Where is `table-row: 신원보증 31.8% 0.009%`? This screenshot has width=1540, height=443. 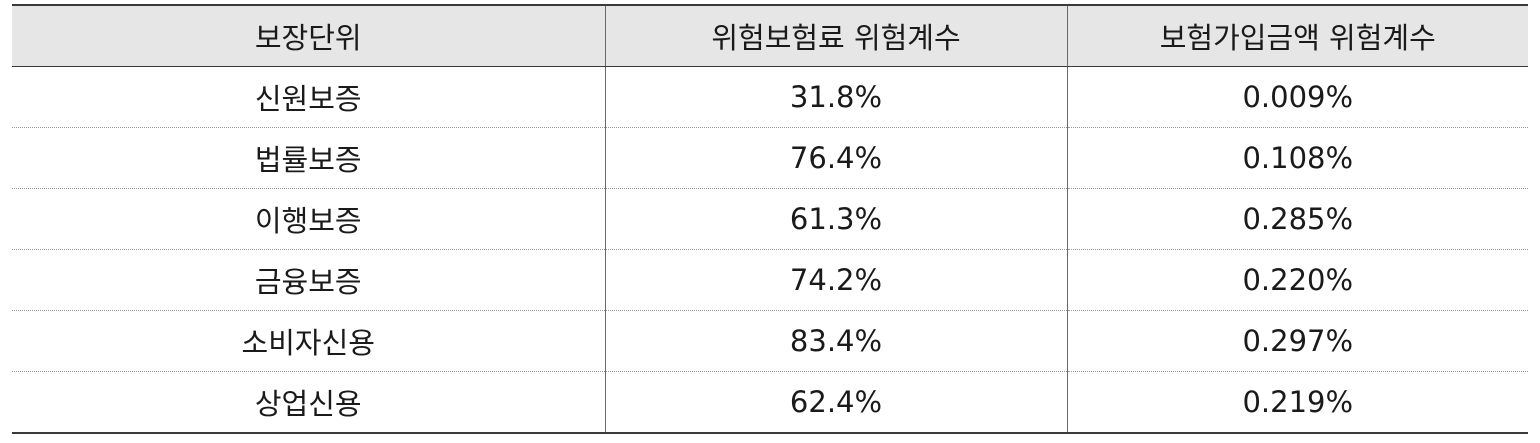 table-row: 신원보증 31.8% 0.009% is located at coordinates (770, 97).